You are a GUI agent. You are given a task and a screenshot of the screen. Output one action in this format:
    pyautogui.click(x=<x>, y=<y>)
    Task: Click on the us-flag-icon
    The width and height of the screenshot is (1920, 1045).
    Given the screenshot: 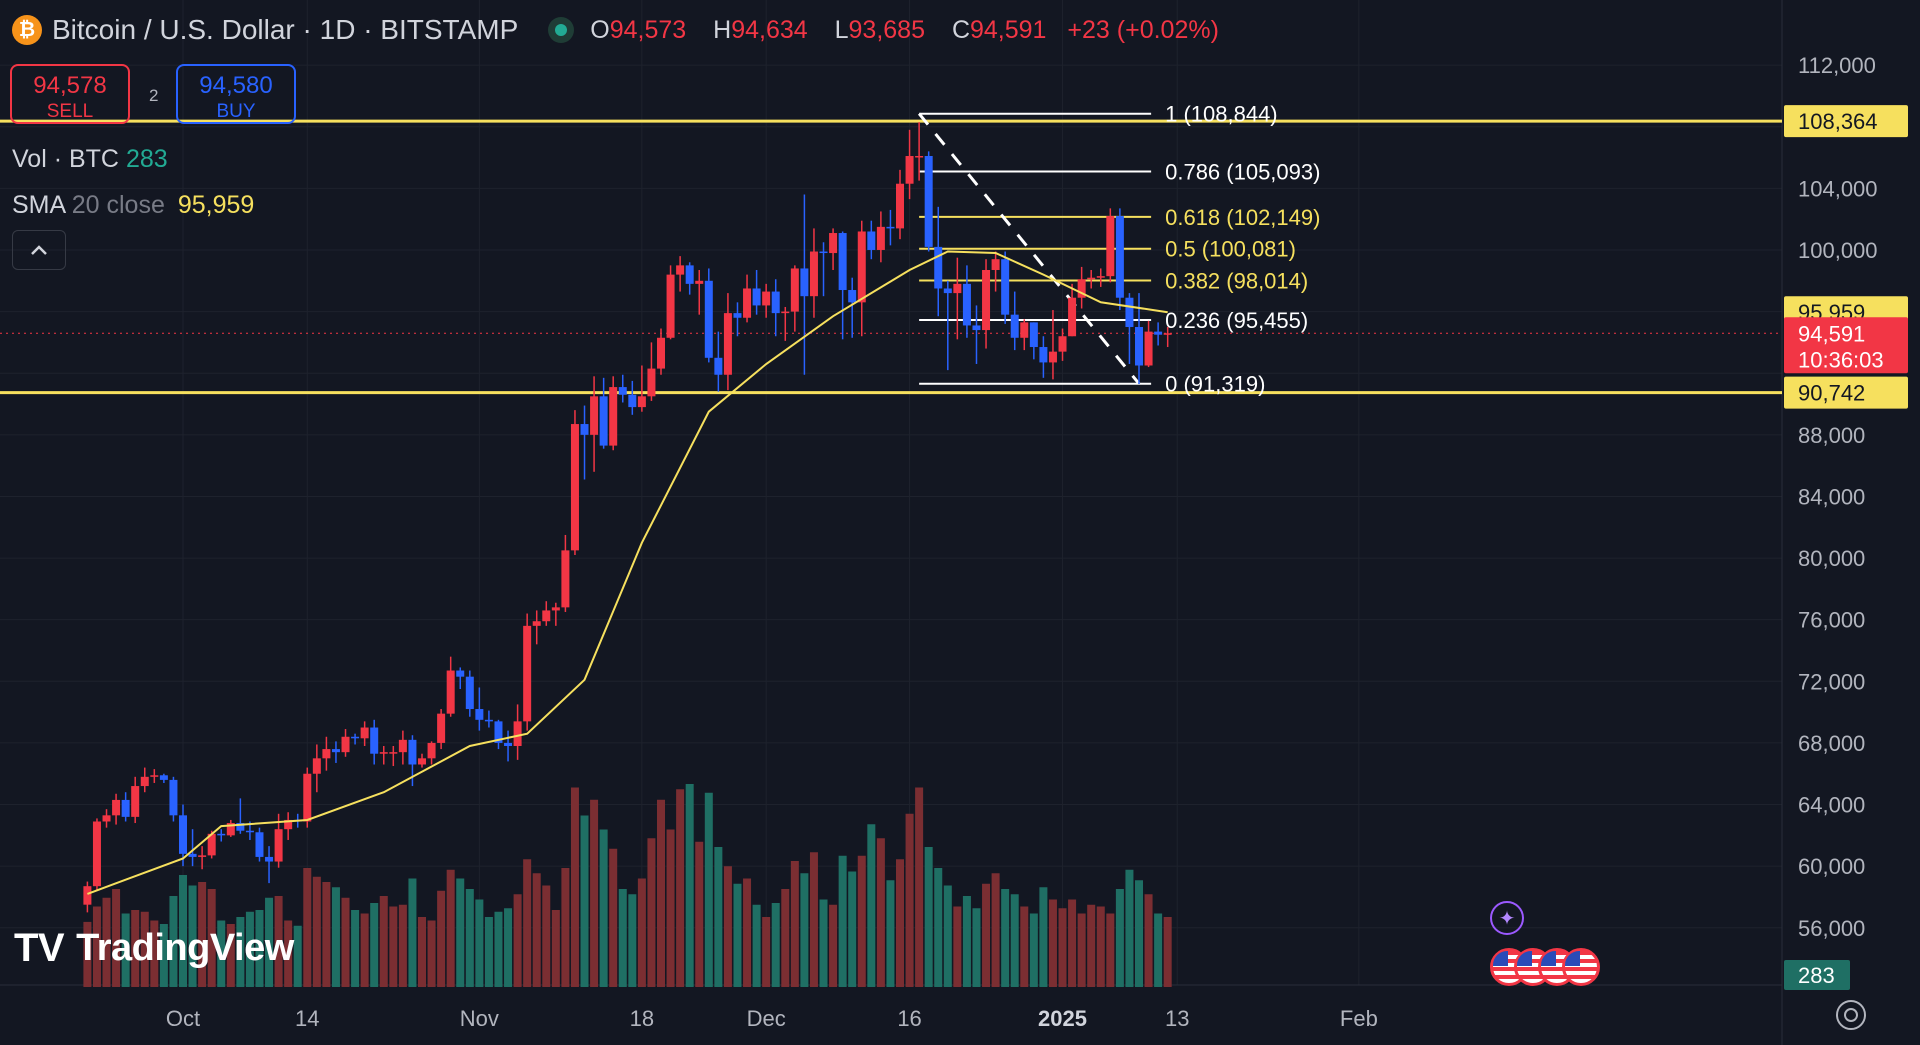 What is the action you would take?
    pyautogui.click(x=1581, y=967)
    